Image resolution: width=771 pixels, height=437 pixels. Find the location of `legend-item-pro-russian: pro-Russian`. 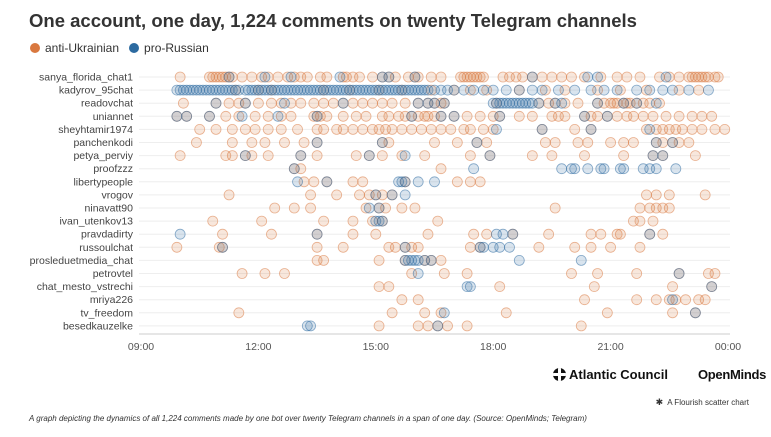

legend-item-pro-russian: pro-Russian is located at coordinates (169, 48).